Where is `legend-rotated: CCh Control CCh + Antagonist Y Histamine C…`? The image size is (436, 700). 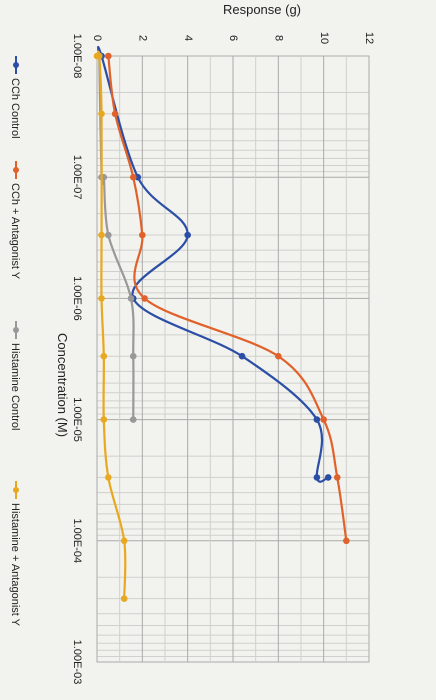
legend-rotated: CCh Control CCh + Antagonist Y Histamine C… is located at coordinates (15, 341).